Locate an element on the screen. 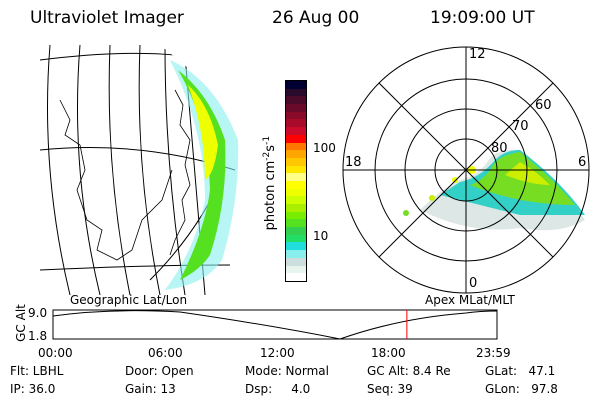  status-glon: GLon: 97.8 is located at coordinates (521, 389).